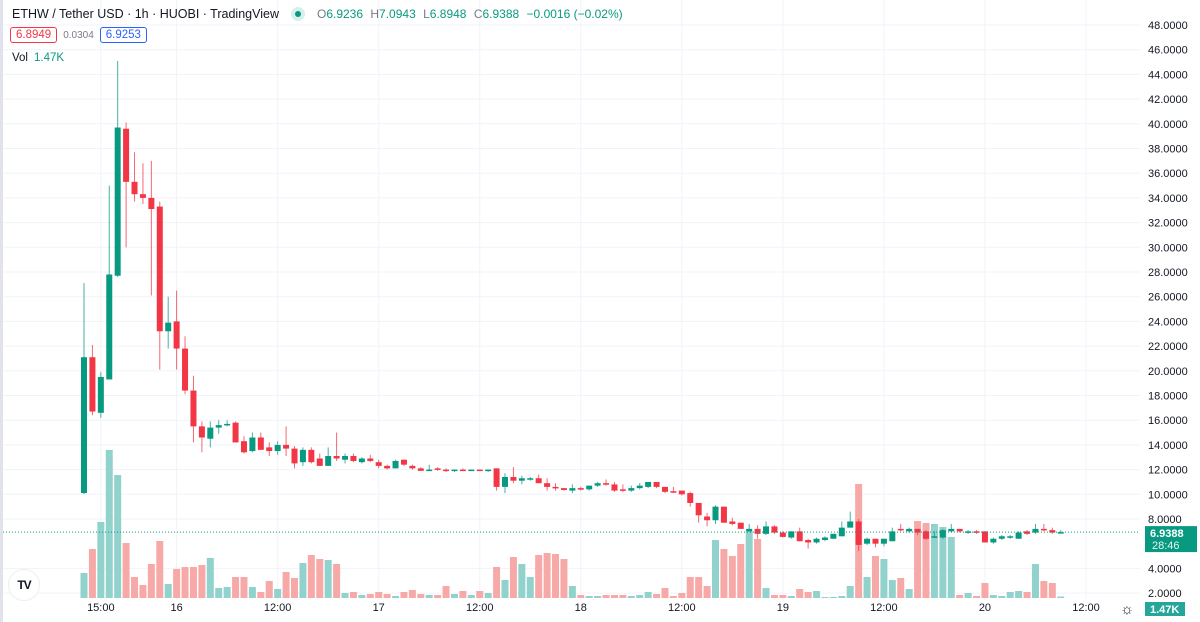 The height and width of the screenshot is (622, 1200). Describe the element at coordinates (123, 35) in the screenshot. I see `ask-price: 6.9253` at that location.